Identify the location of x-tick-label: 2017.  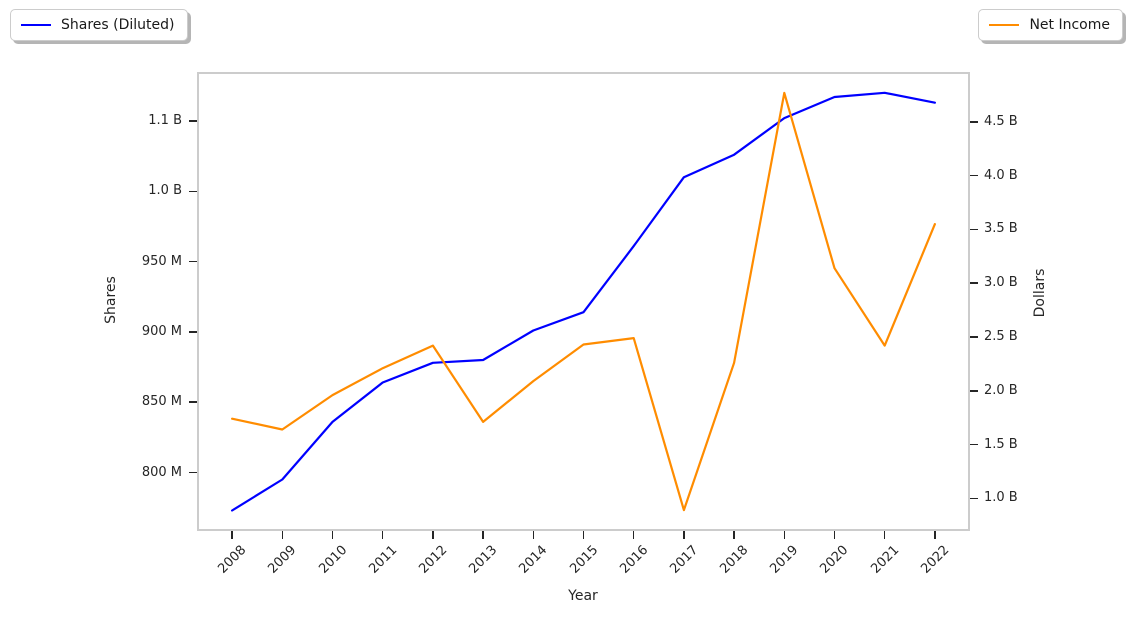
(684, 559).